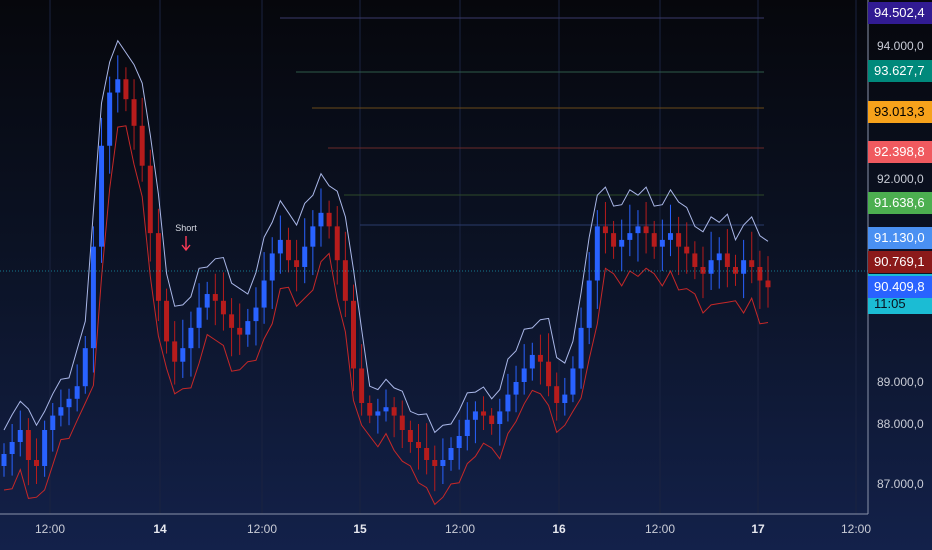 The width and height of the screenshot is (932, 550). Describe the element at coordinates (360, 529) in the screenshot. I see `x-tick-label: 15` at that location.